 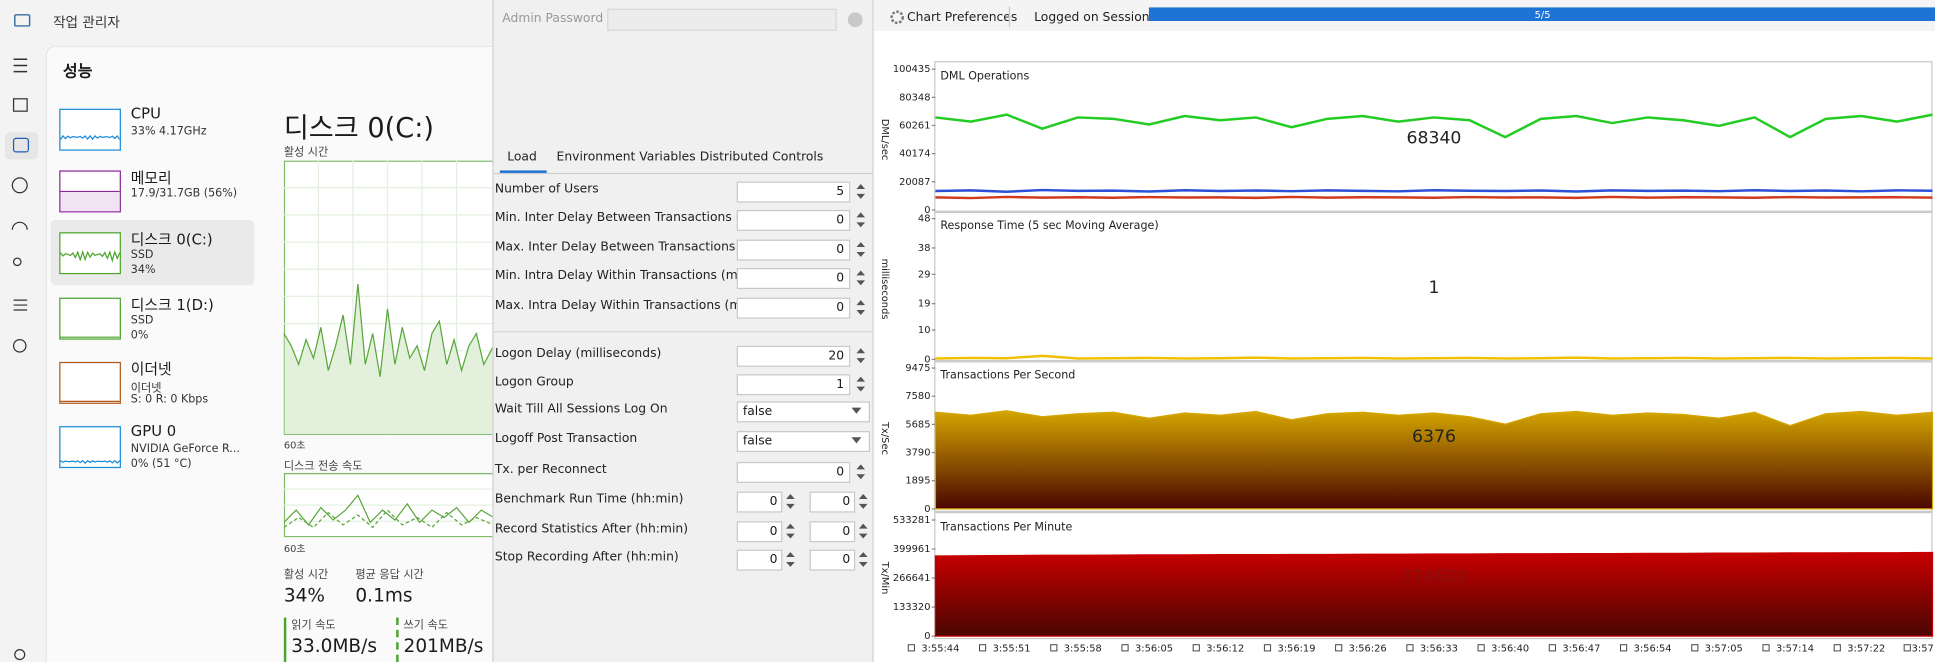 What do you see at coordinates (20, 655) in the screenshot?
I see `settings-icon` at bounding box center [20, 655].